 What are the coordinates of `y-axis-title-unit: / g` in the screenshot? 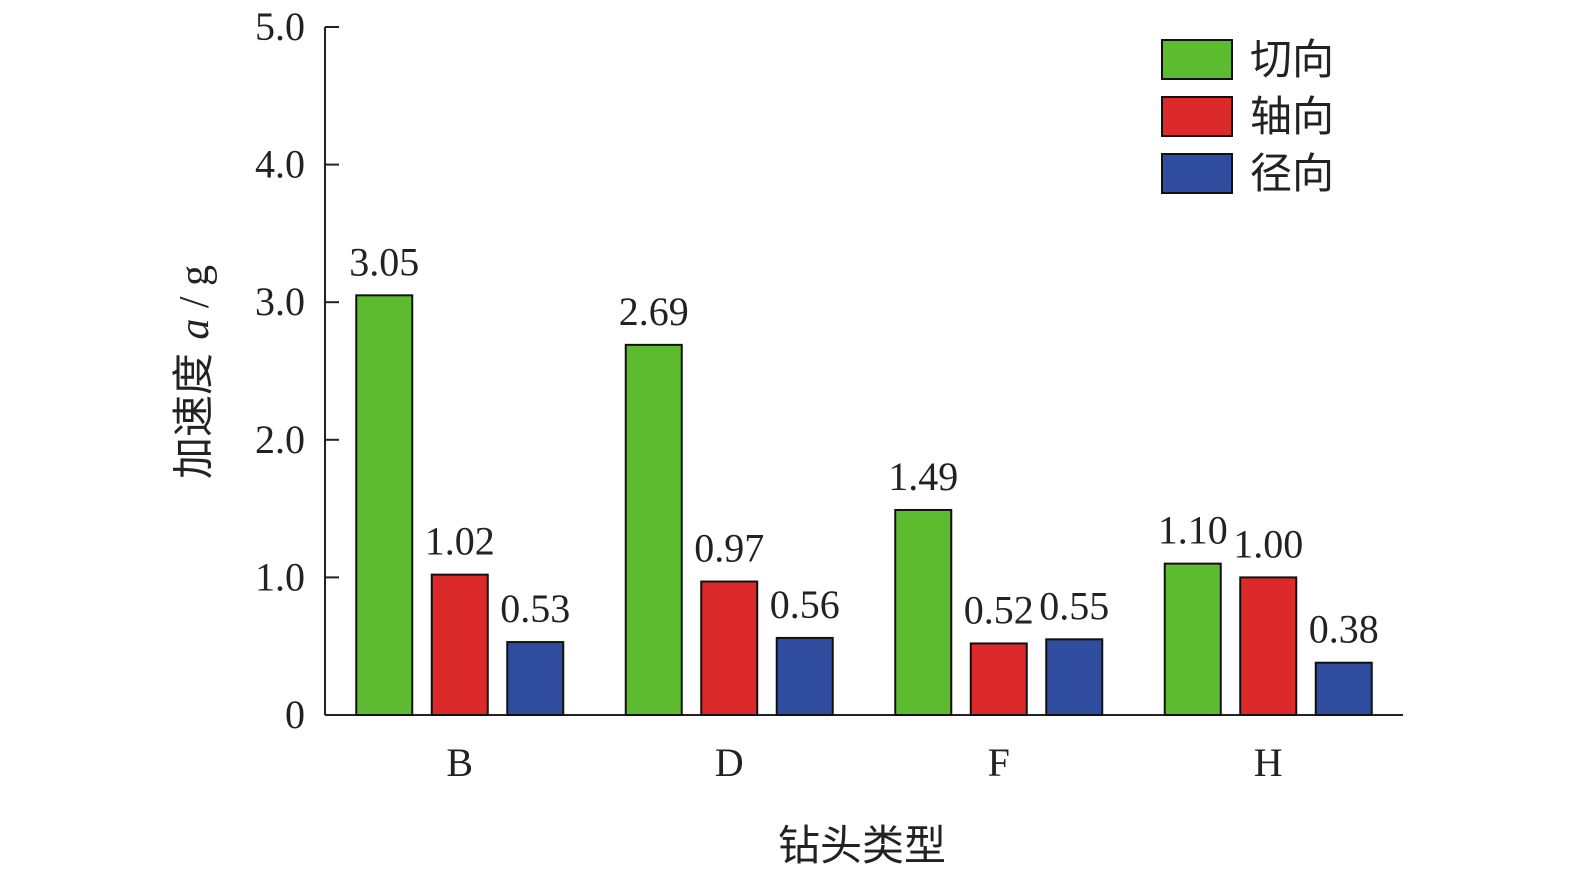 It's located at (195, 292).